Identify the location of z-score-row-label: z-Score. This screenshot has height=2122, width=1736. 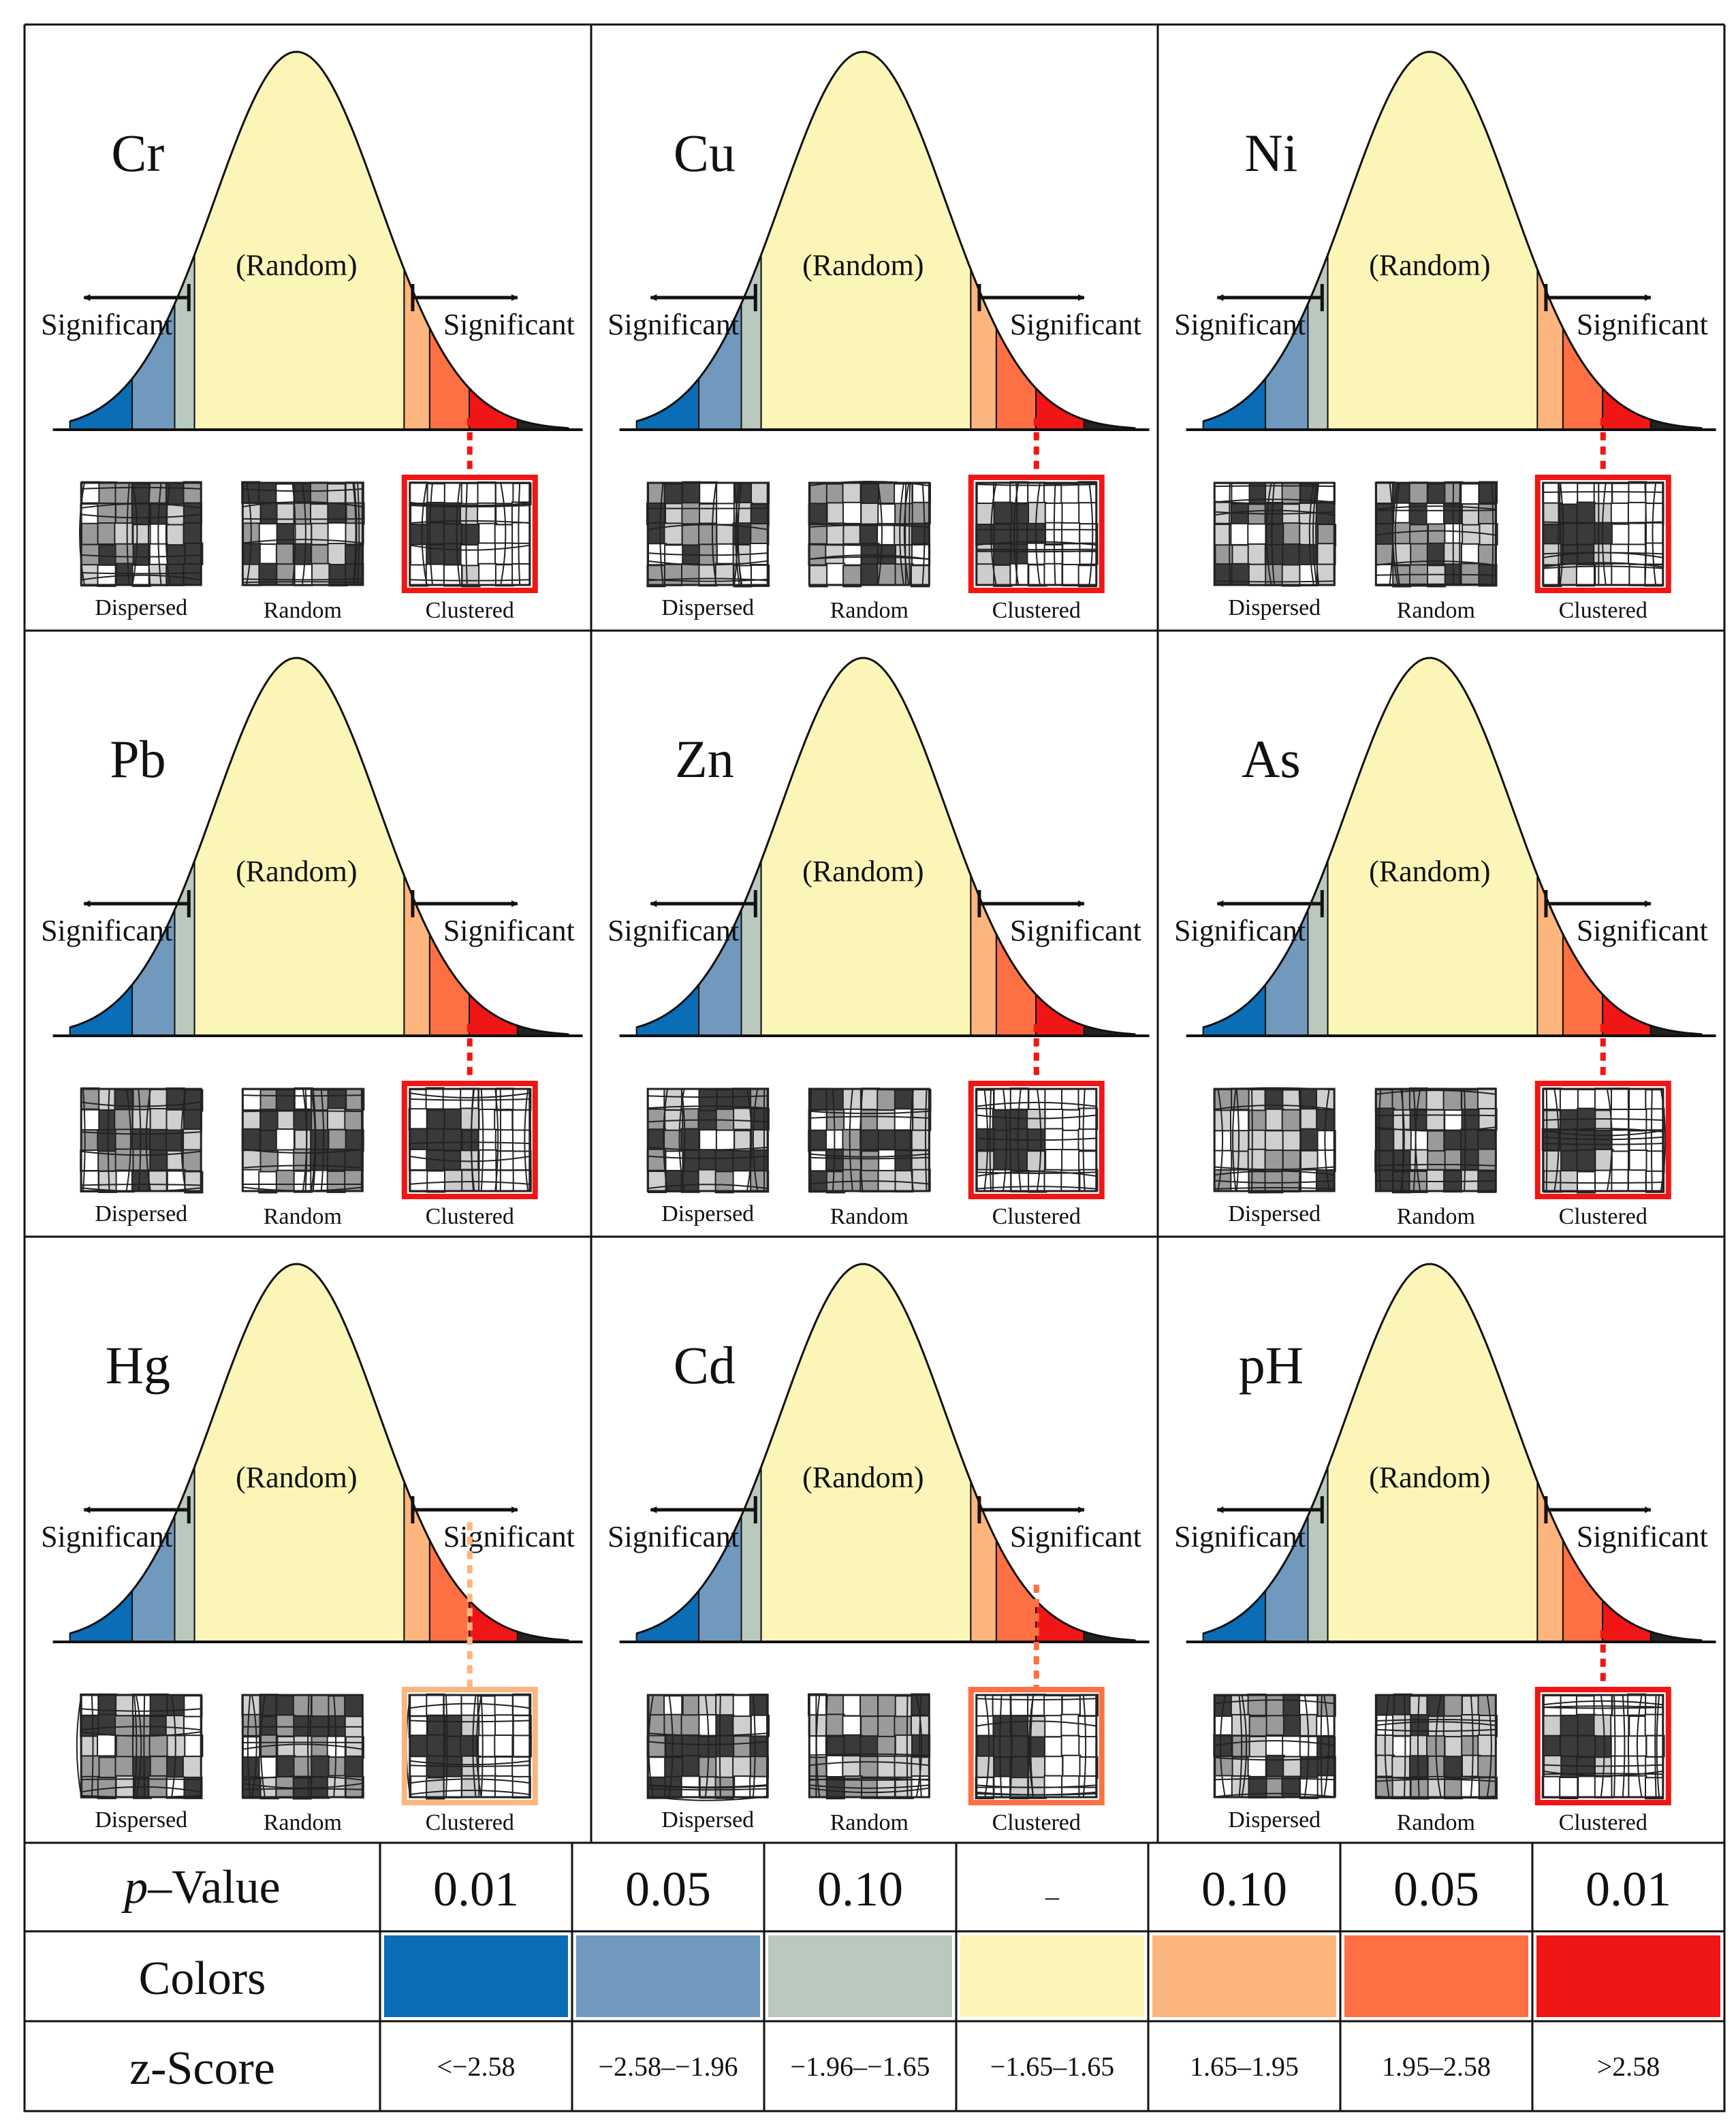
(202, 2068).